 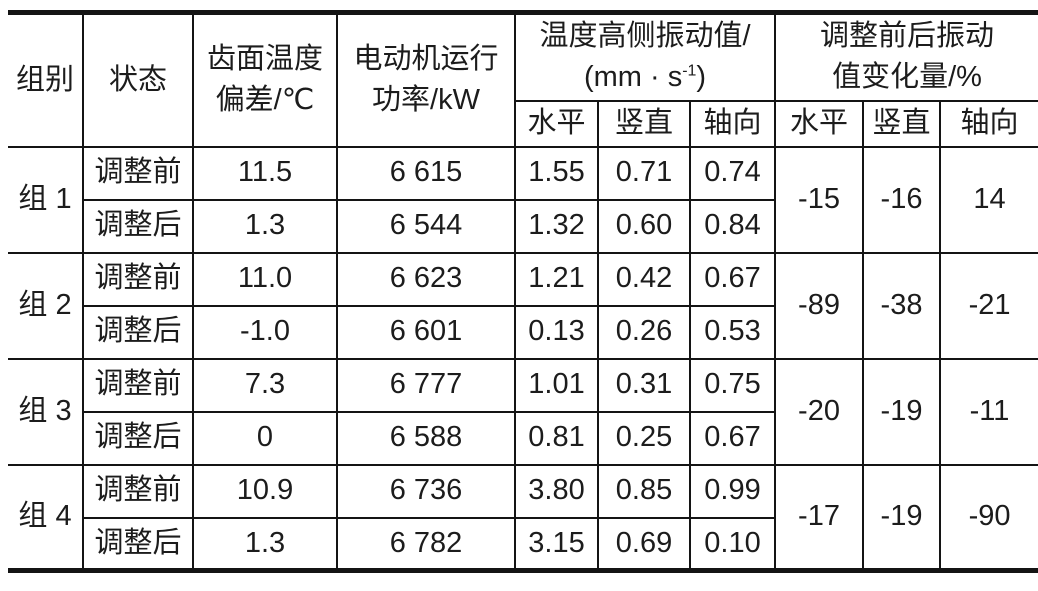 I want to click on vib-horizontal-cell: 3.15, so click(x=556, y=544).